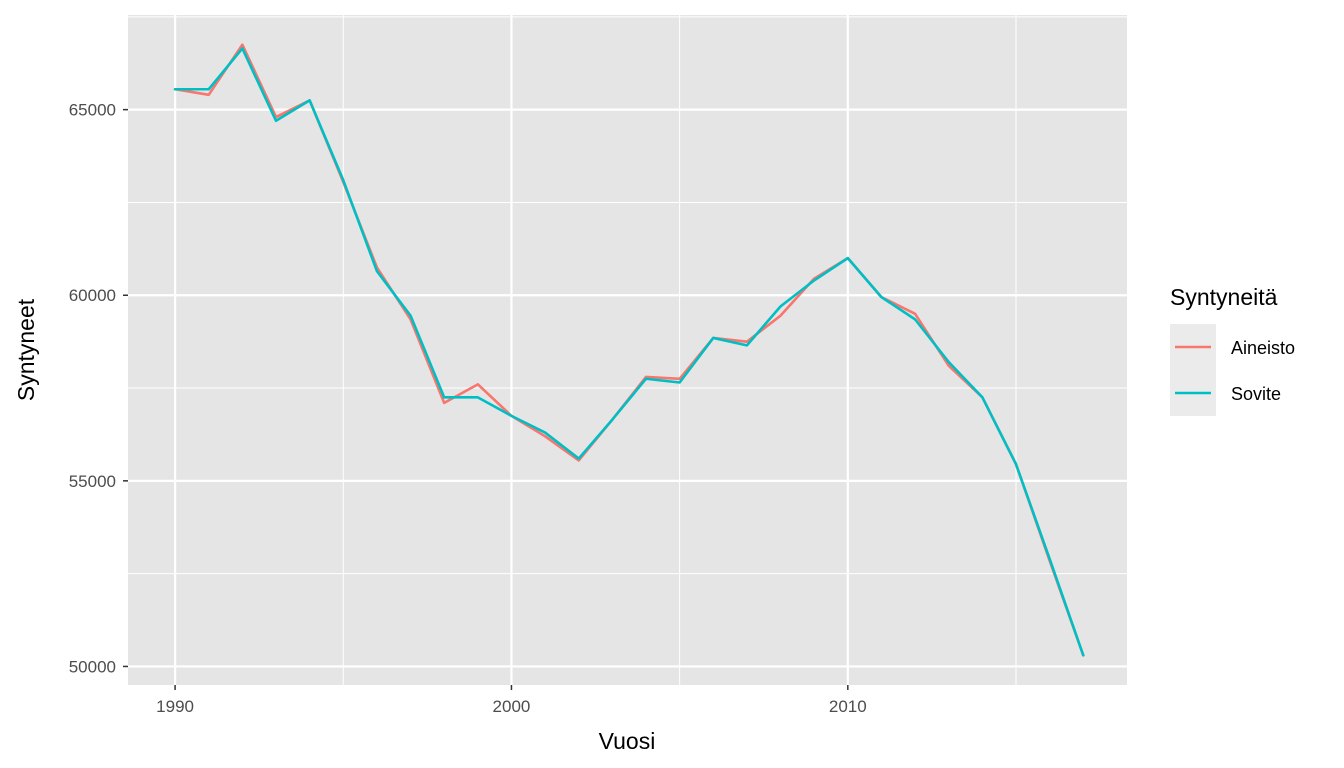 The height and width of the screenshot is (768, 1344). Describe the element at coordinates (848, 706) in the screenshot. I see `x-tick-label: 2010` at that location.